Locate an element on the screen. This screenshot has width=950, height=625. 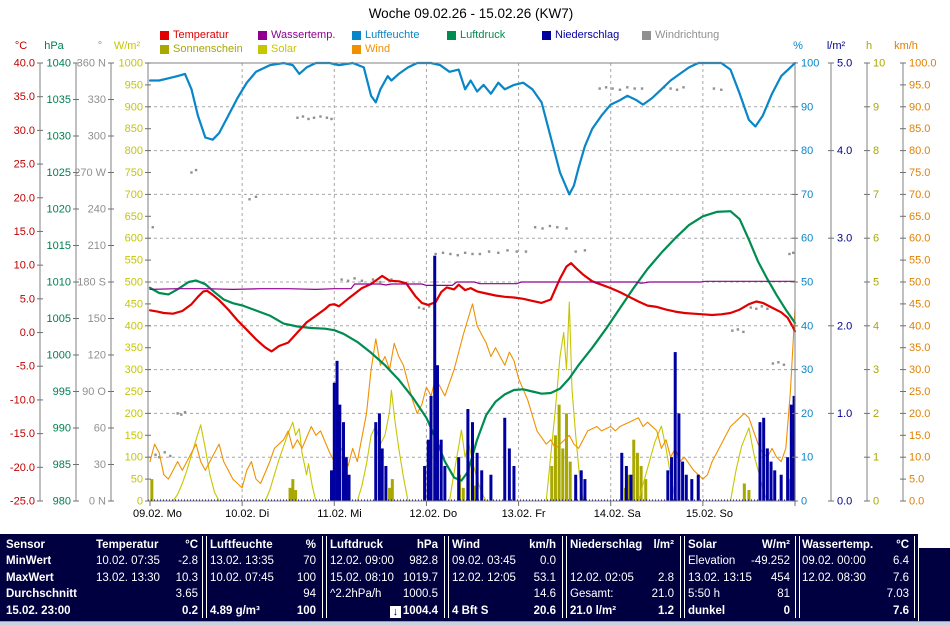
footer-cell-value: 20.6 is located at coordinates (544, 610).